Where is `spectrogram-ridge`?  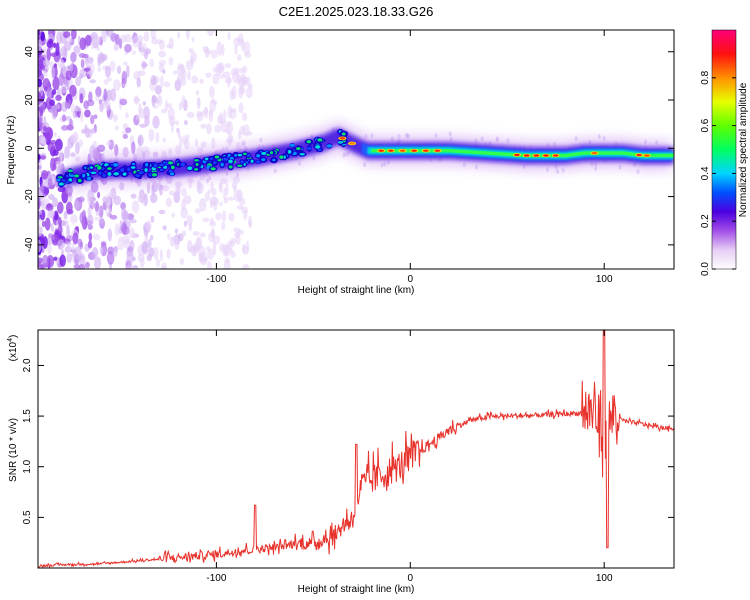 spectrogram-ridge is located at coordinates (367, 156).